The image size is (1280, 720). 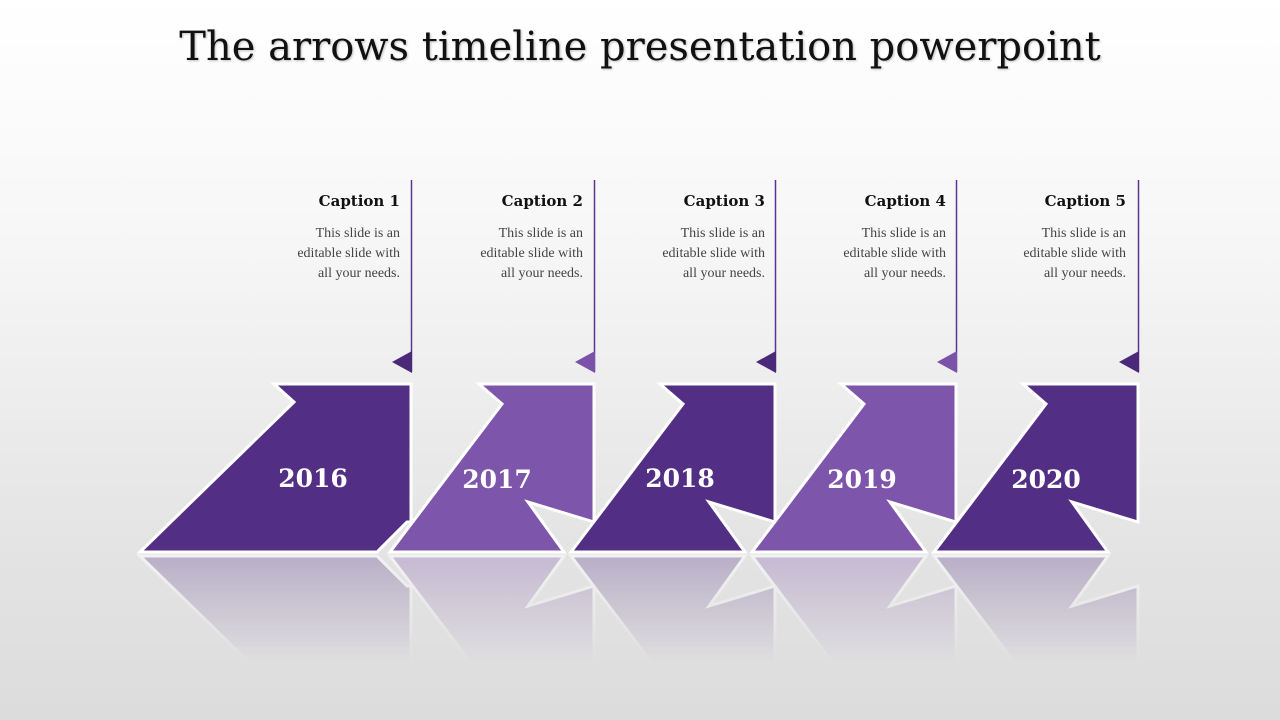 What do you see at coordinates (497, 479) in the screenshot?
I see `year-label: 2017` at bounding box center [497, 479].